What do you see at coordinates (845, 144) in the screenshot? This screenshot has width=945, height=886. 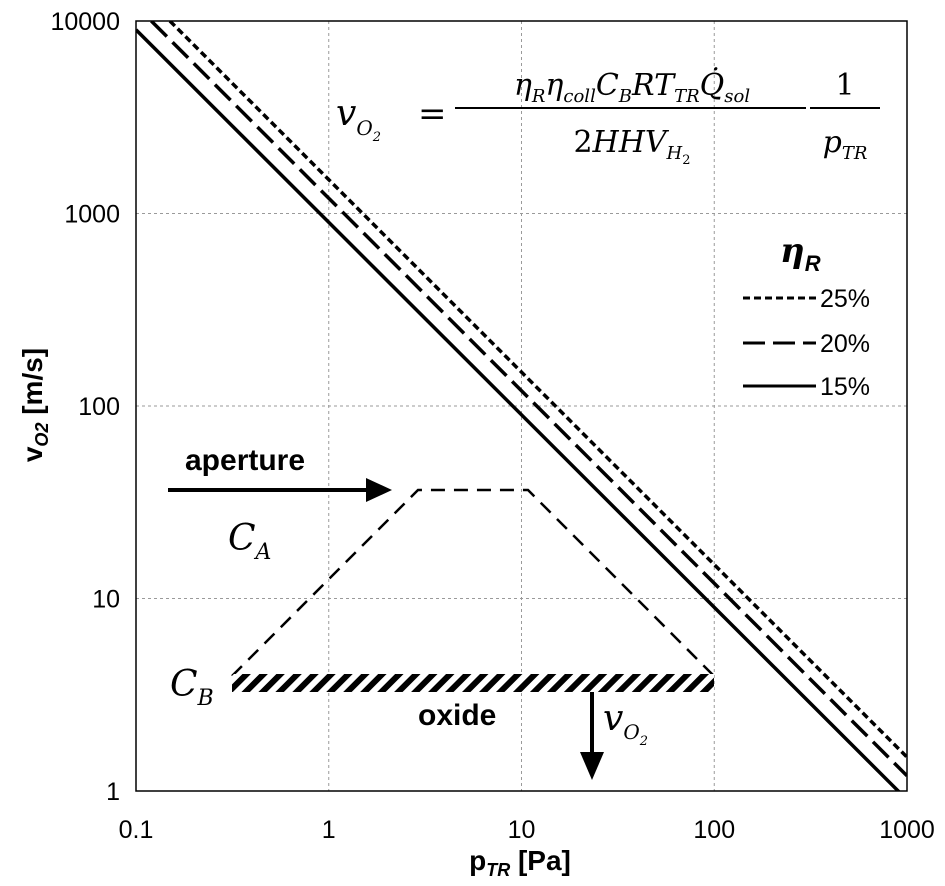 I see `svg-text: pTR` at bounding box center [845, 144].